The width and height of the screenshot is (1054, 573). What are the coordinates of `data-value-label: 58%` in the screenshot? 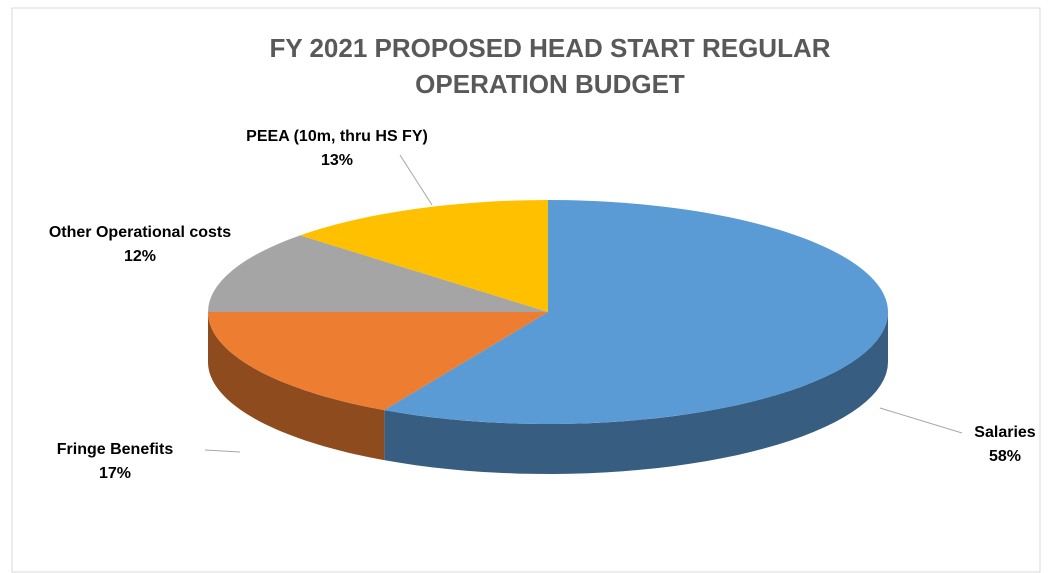 It's located at (1005, 456).